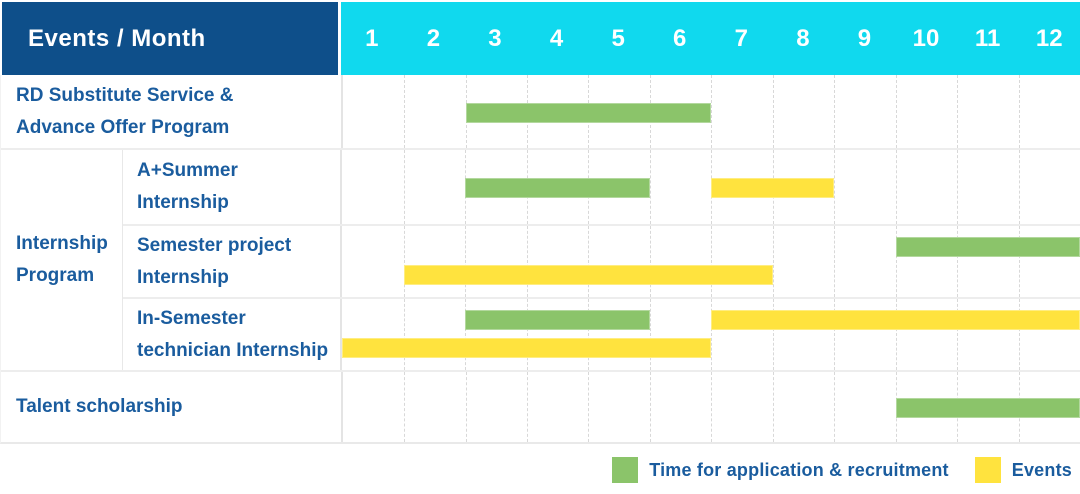 This screenshot has height=494, width=1080. I want to click on month-header-1: 1, so click(372, 38).